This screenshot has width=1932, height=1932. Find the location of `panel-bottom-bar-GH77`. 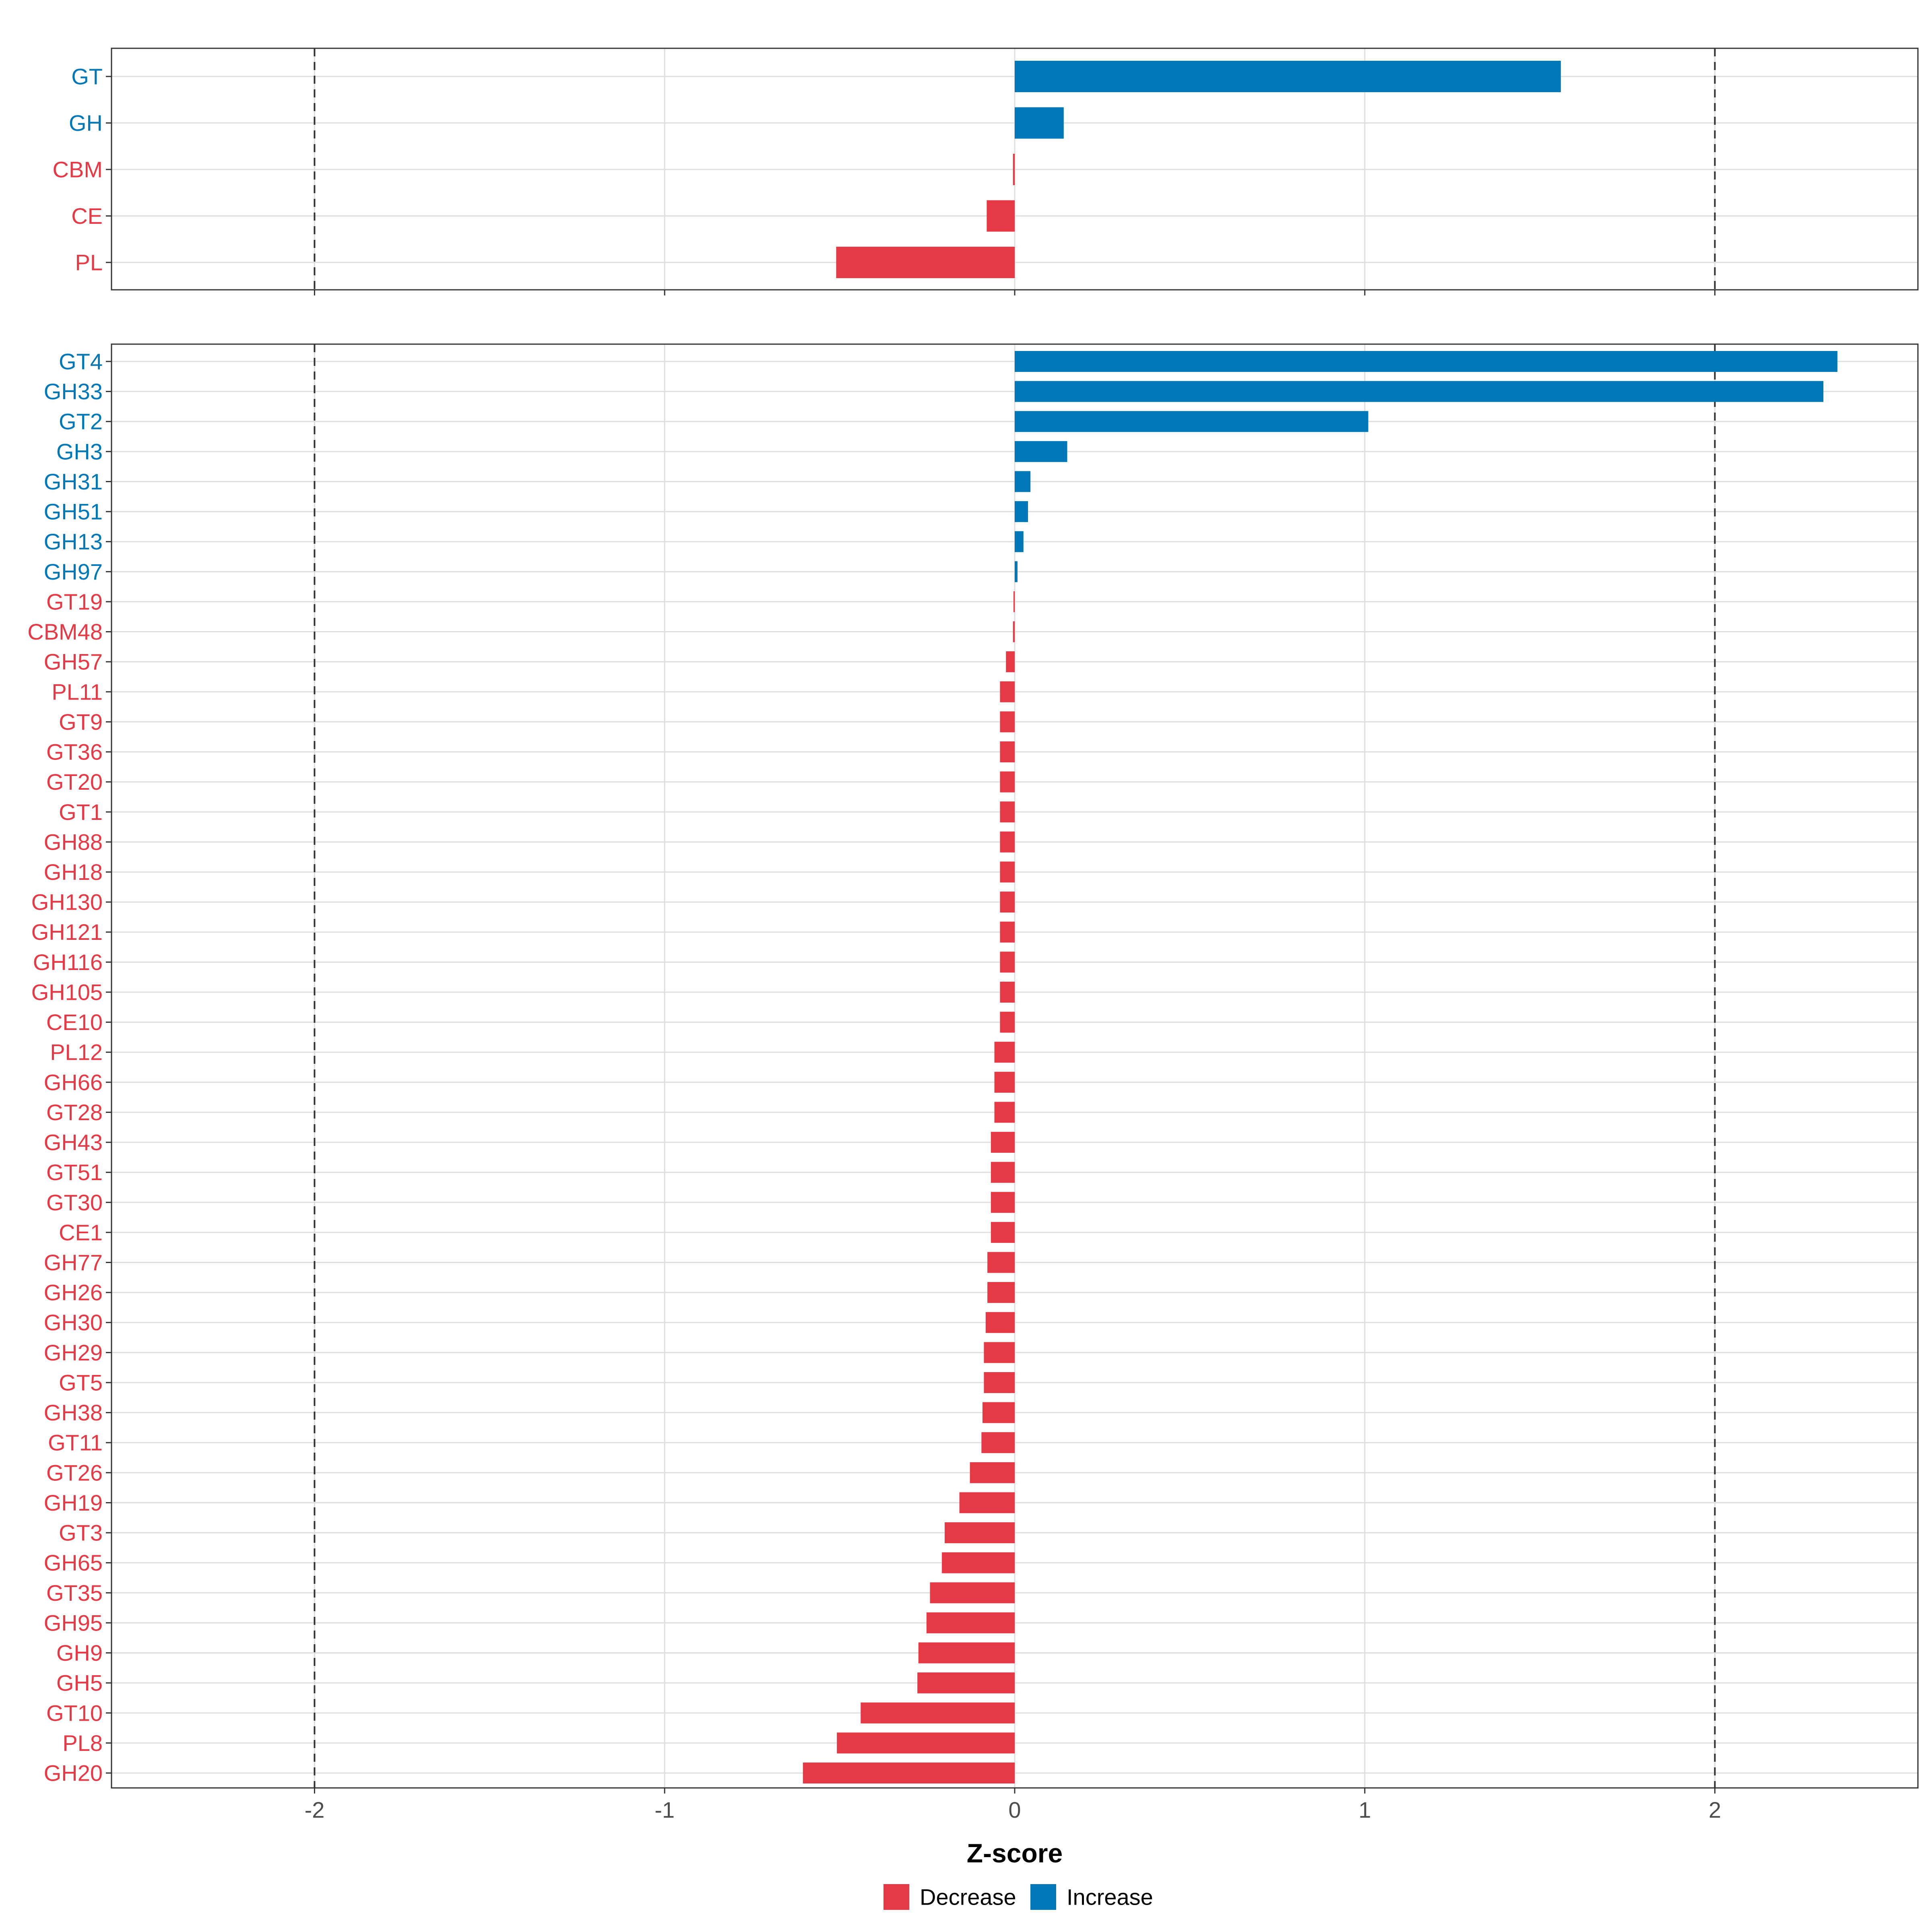

panel-bottom-bar-GH77 is located at coordinates (1001, 1262).